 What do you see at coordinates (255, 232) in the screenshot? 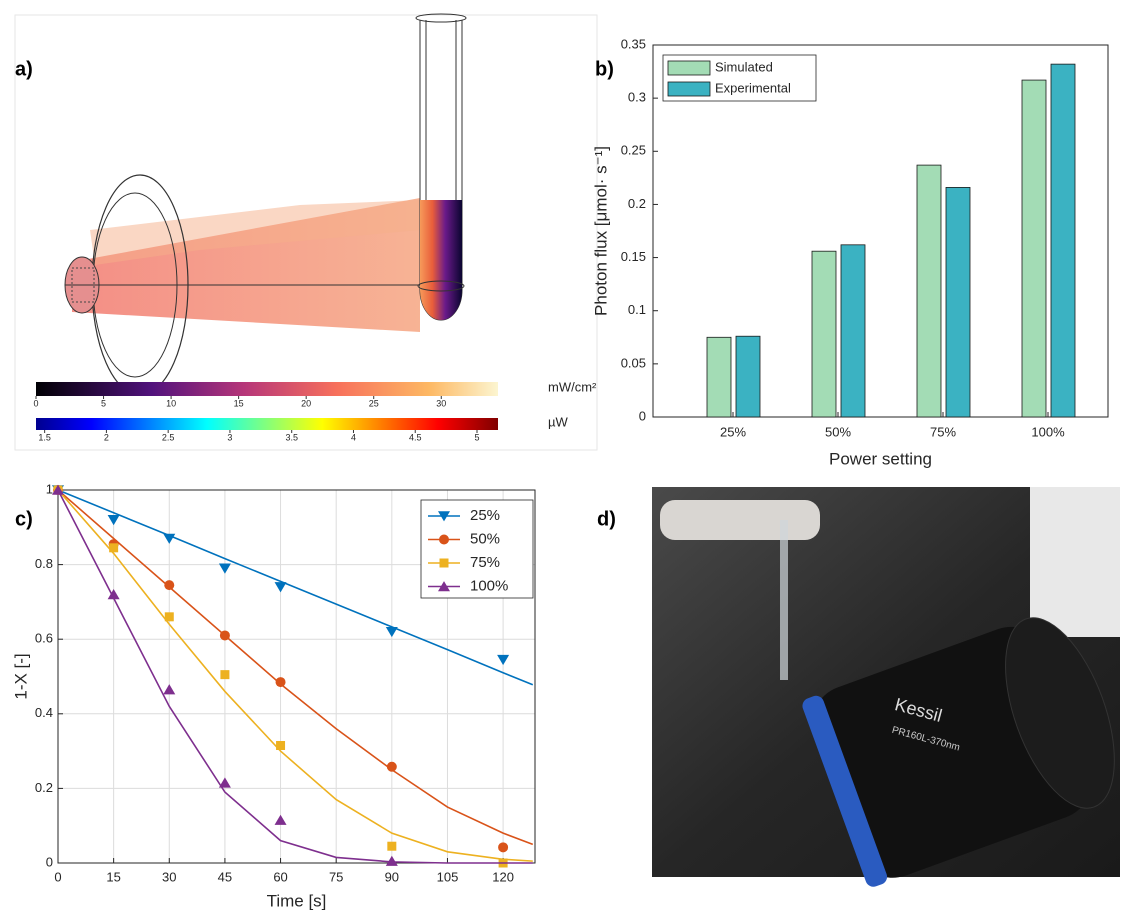
I see `ray-highlight` at bounding box center [255, 232].